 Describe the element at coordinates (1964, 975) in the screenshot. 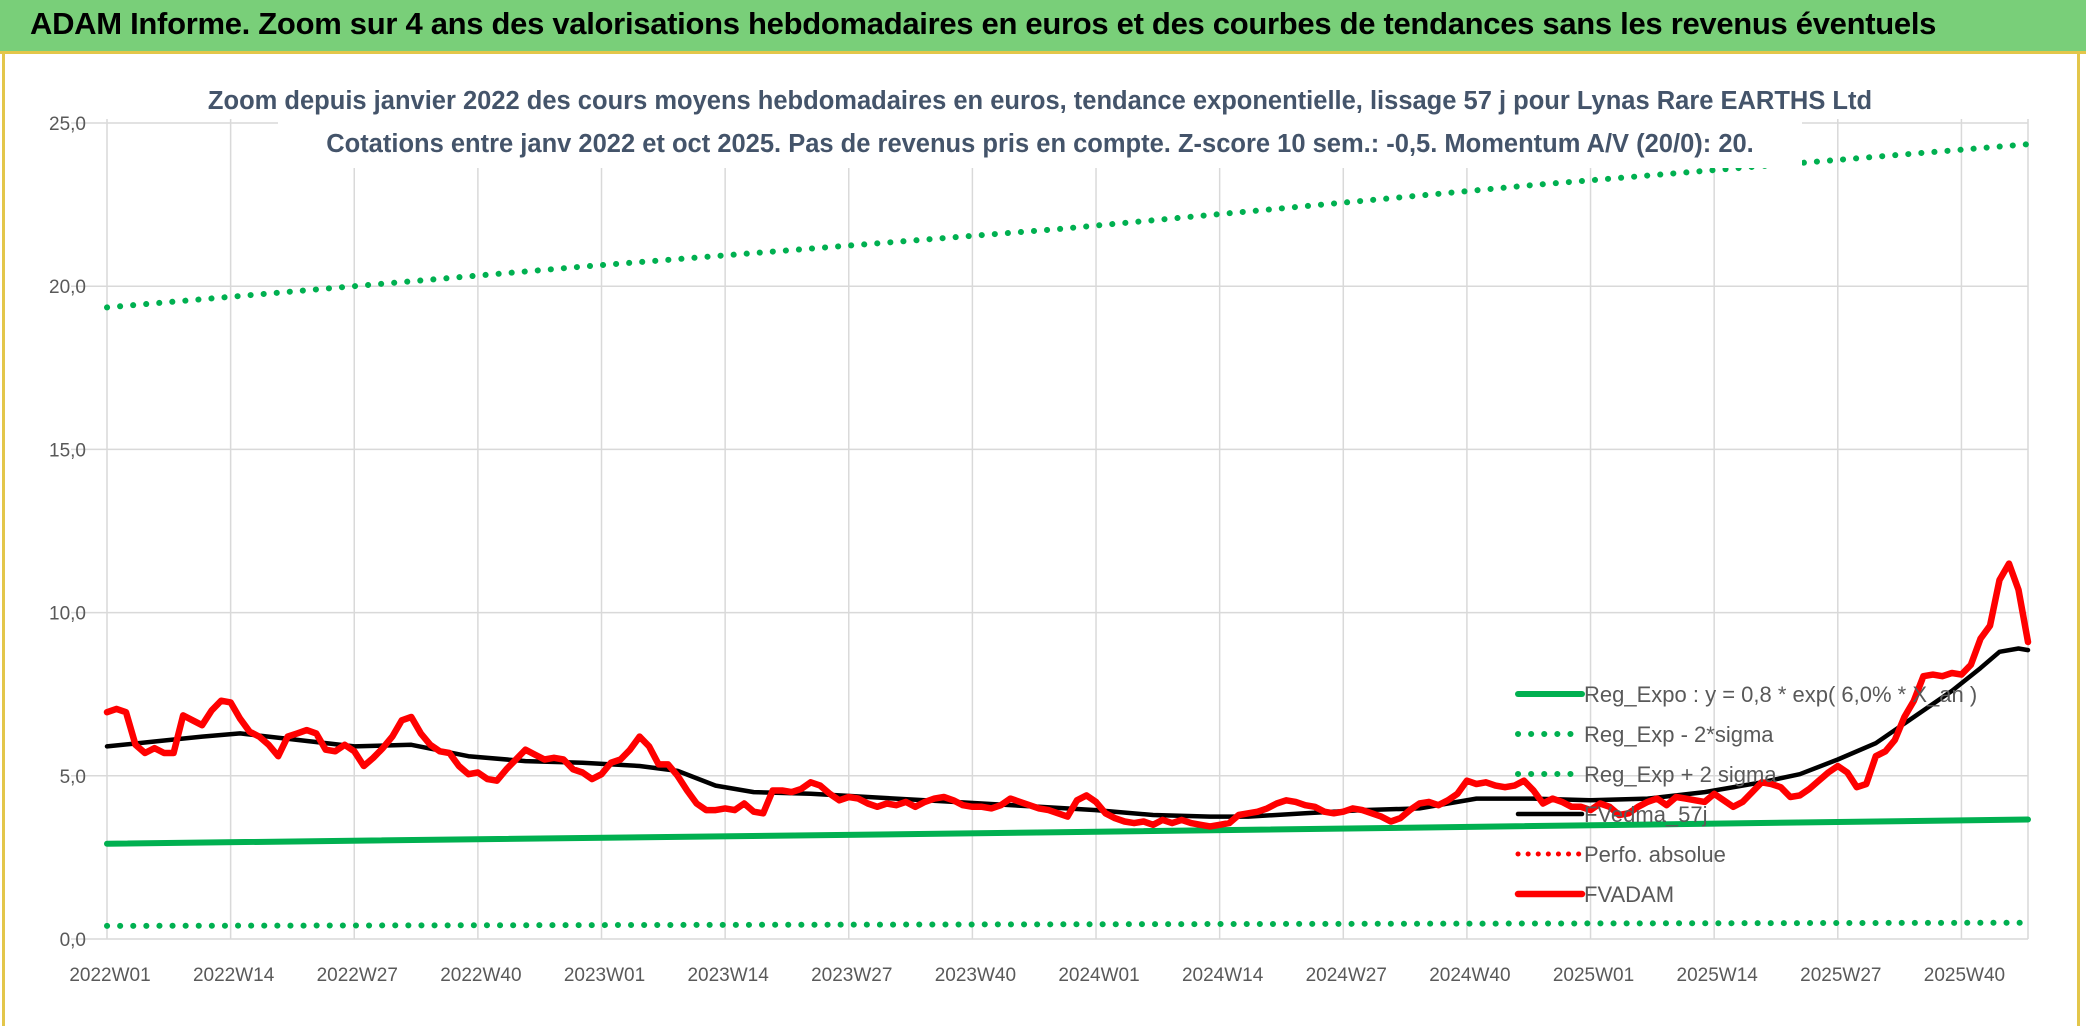

I see `x-tick-label: 2025W40` at that location.